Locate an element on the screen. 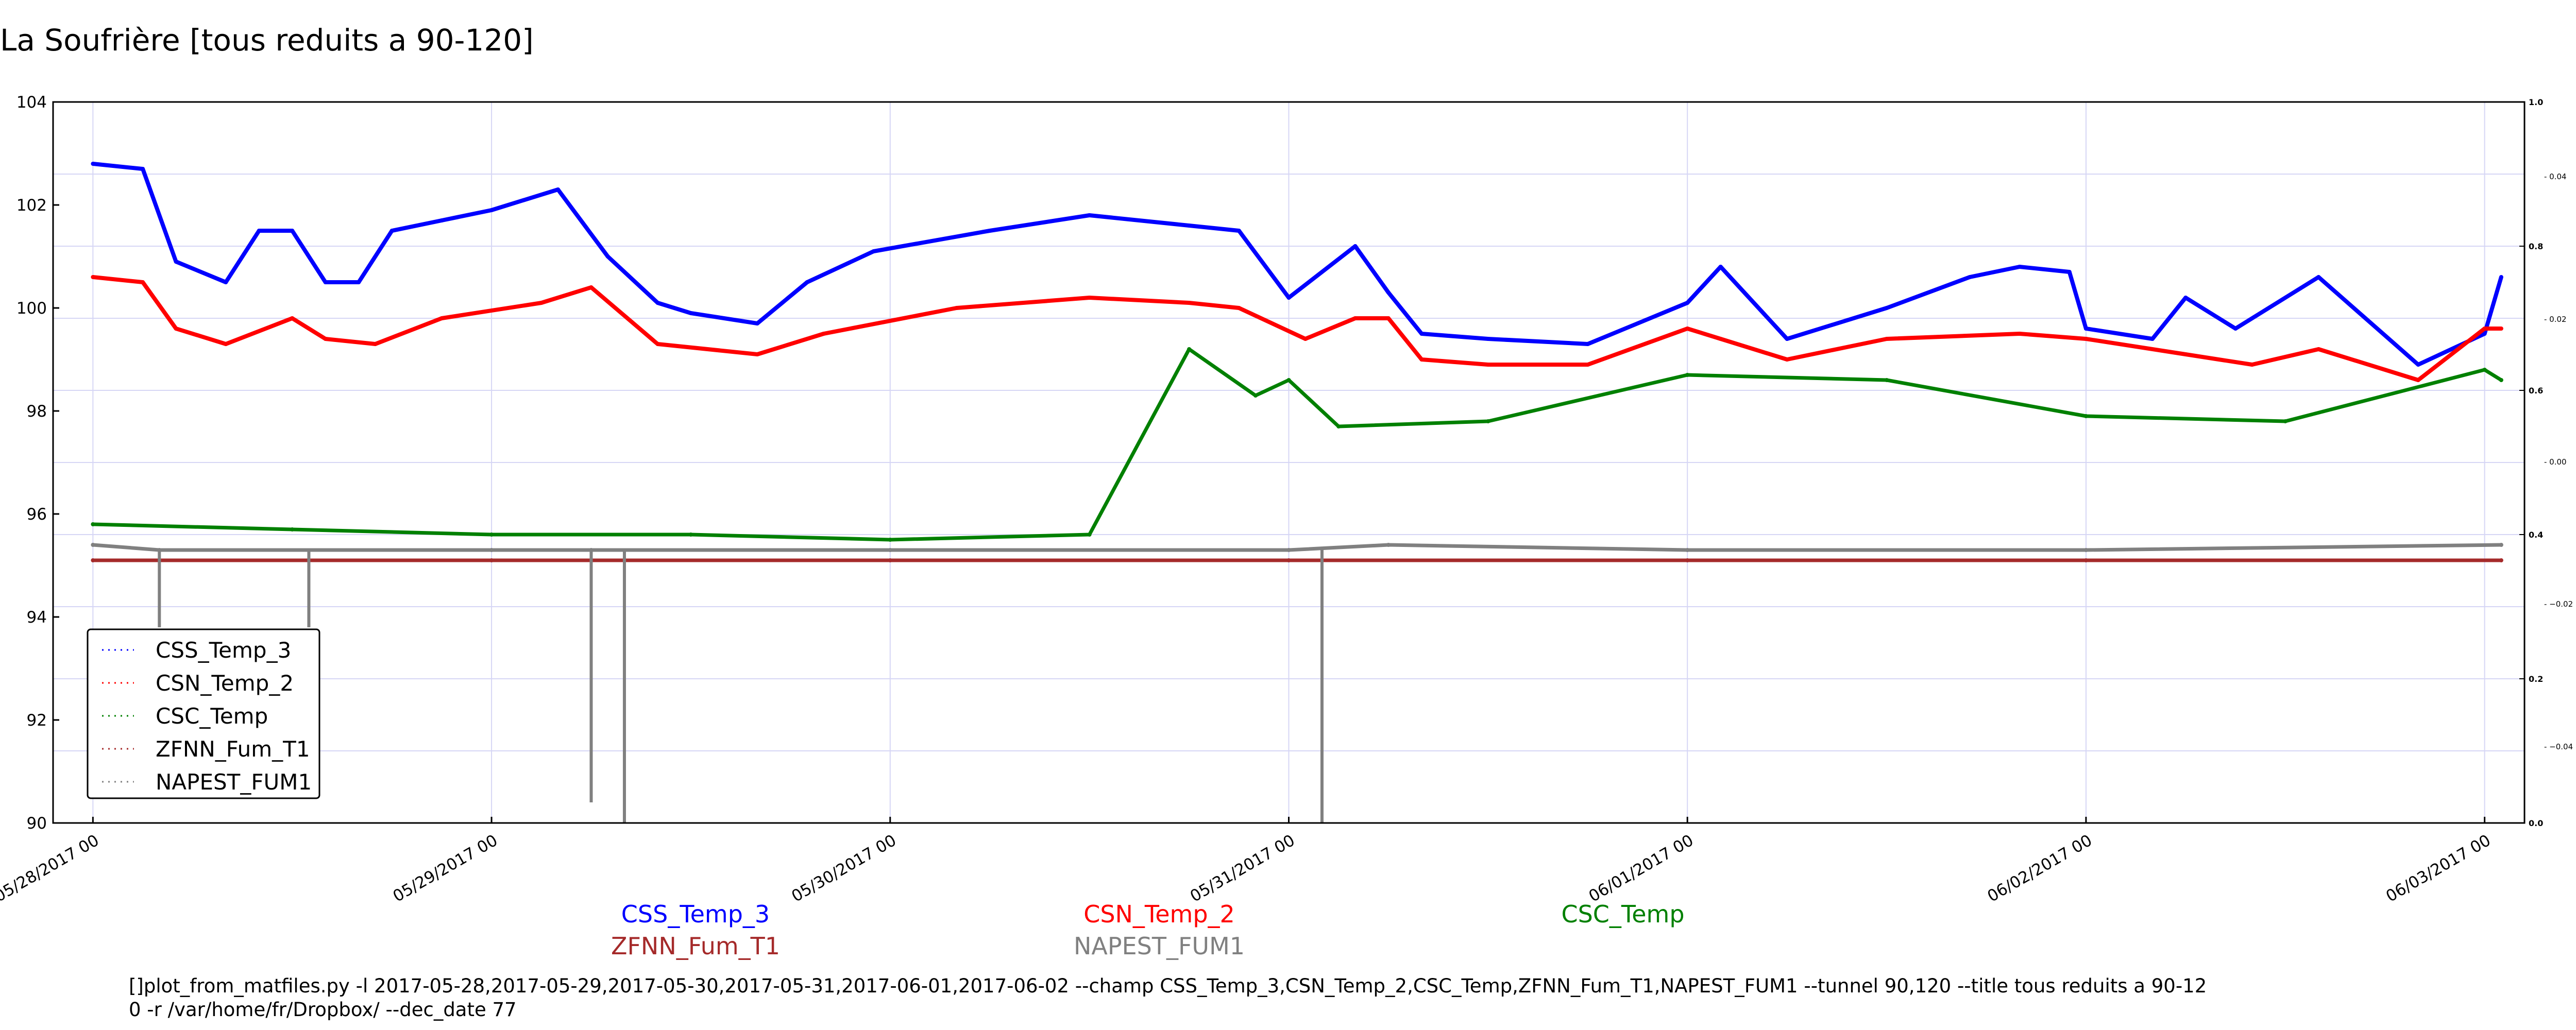 This screenshot has height=1030, width=2576. caption-napest-fum1: NAPEST_FUM1 is located at coordinates (1159, 946).